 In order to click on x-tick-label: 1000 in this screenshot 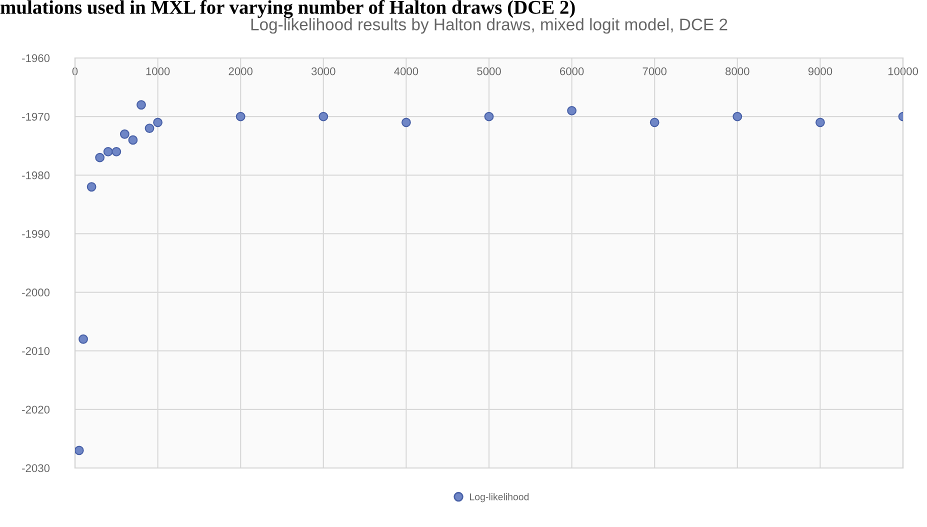, I will do `click(158, 71)`.